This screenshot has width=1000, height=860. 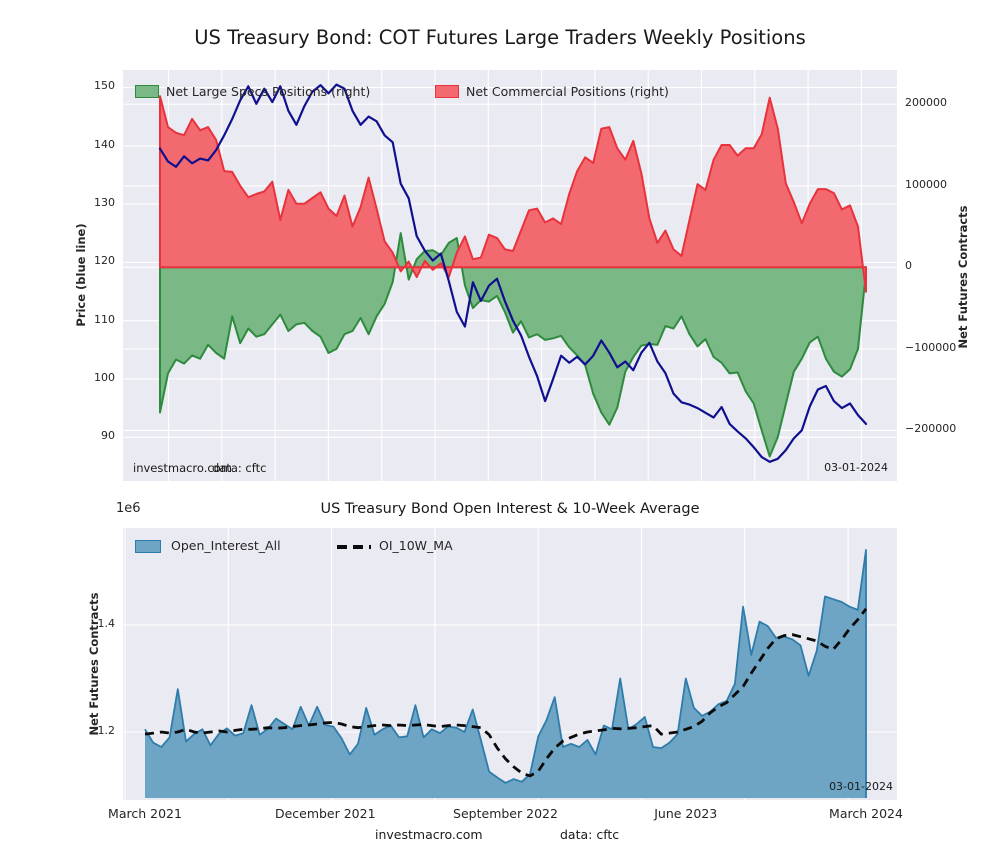 I want to click on legend-swatch-net-commercial, so click(x=447, y=91).